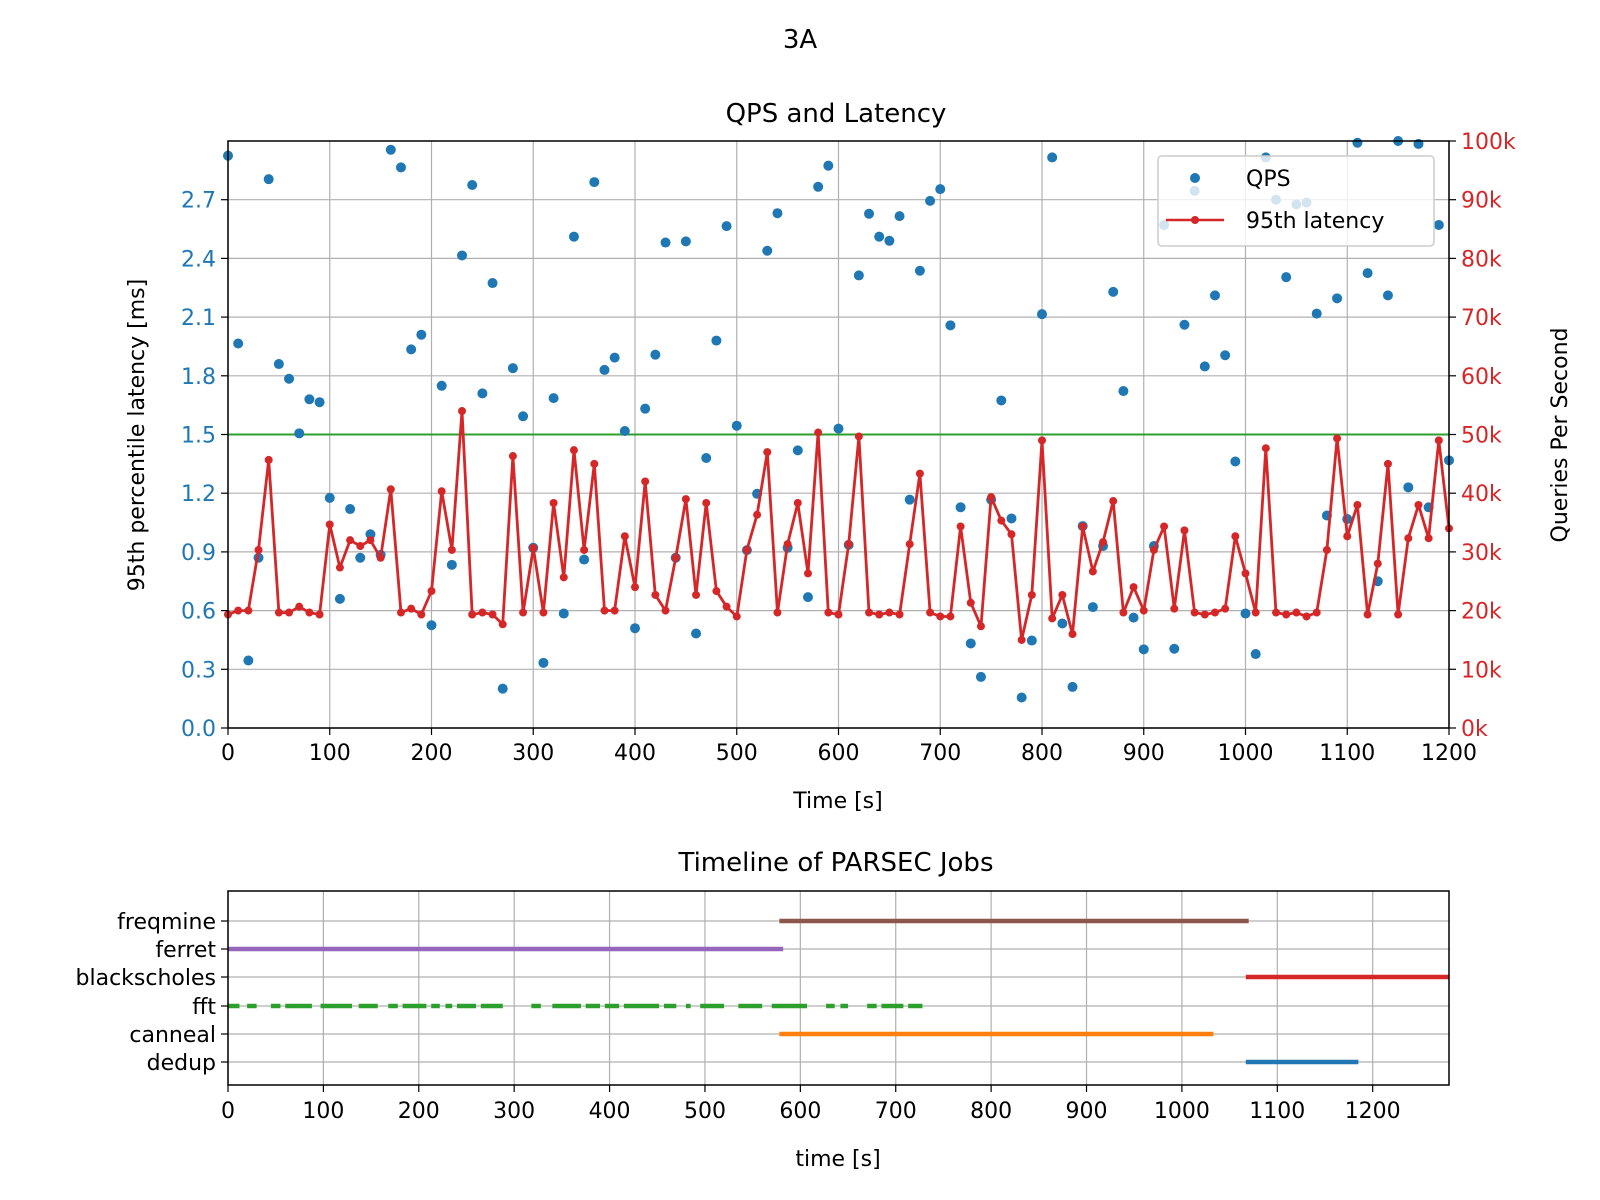  Describe the element at coordinates (172, 1035) in the screenshot. I see `job-label-canneal: canneal` at that location.